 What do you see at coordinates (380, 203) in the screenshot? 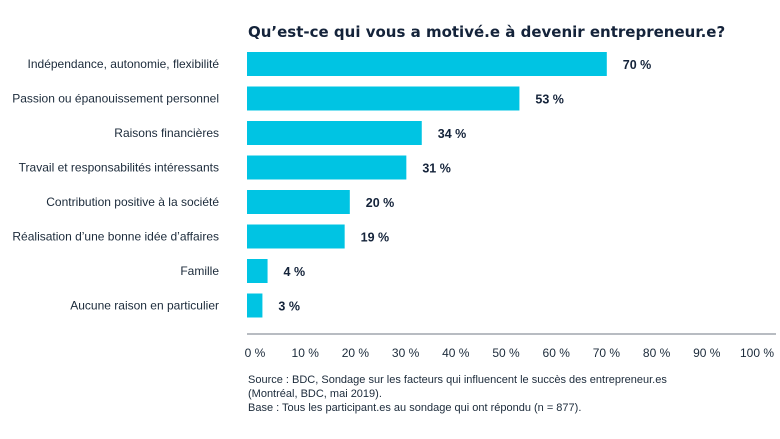
I see `value-label: 20 %` at bounding box center [380, 203].